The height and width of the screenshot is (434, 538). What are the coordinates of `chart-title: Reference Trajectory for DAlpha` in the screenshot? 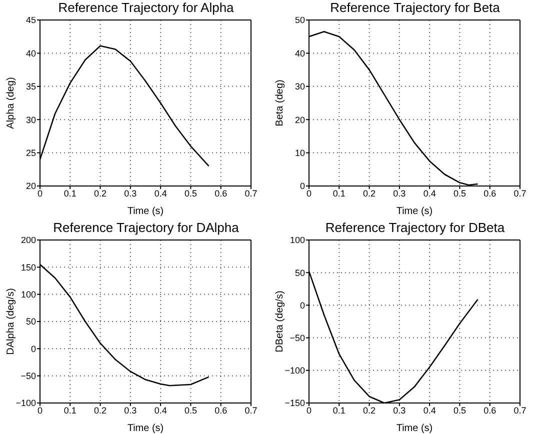 It's located at (146, 227).